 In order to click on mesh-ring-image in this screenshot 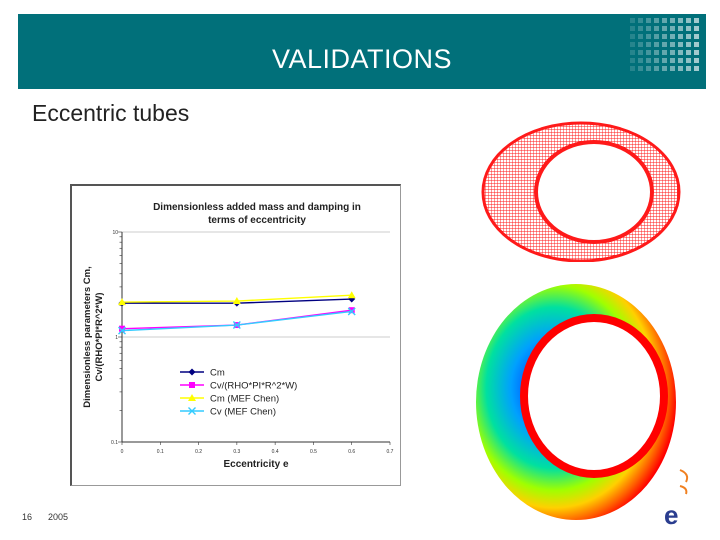, I will do `click(579, 191)`.